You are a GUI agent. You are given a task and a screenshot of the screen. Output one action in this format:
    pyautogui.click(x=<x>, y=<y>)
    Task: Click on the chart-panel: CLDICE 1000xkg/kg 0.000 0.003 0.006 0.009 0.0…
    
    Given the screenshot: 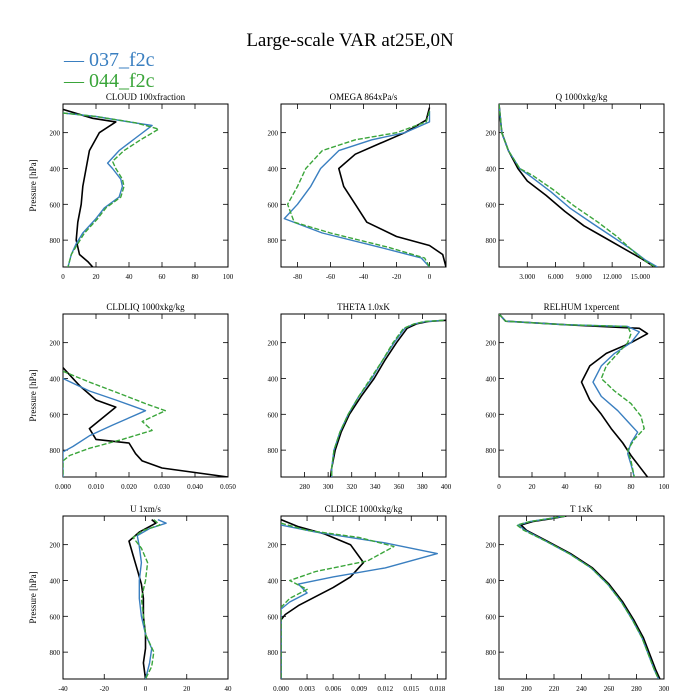 What is the action you would take?
    pyautogui.click(x=357, y=598)
    